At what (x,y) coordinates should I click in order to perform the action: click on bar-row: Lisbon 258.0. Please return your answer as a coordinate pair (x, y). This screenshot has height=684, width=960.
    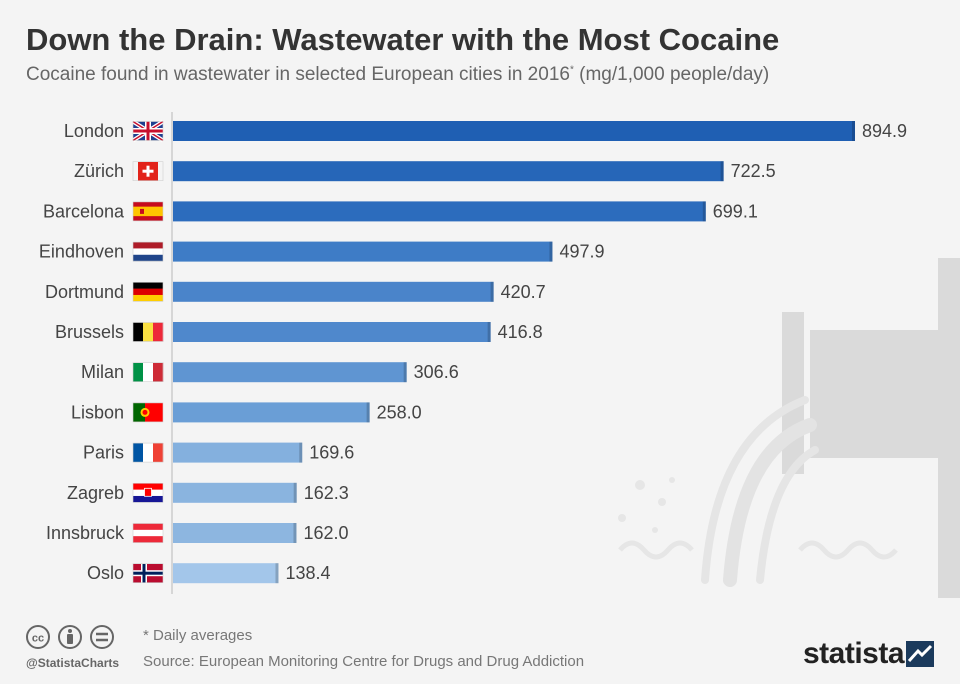
    Looking at the image, I should click on (246, 412).